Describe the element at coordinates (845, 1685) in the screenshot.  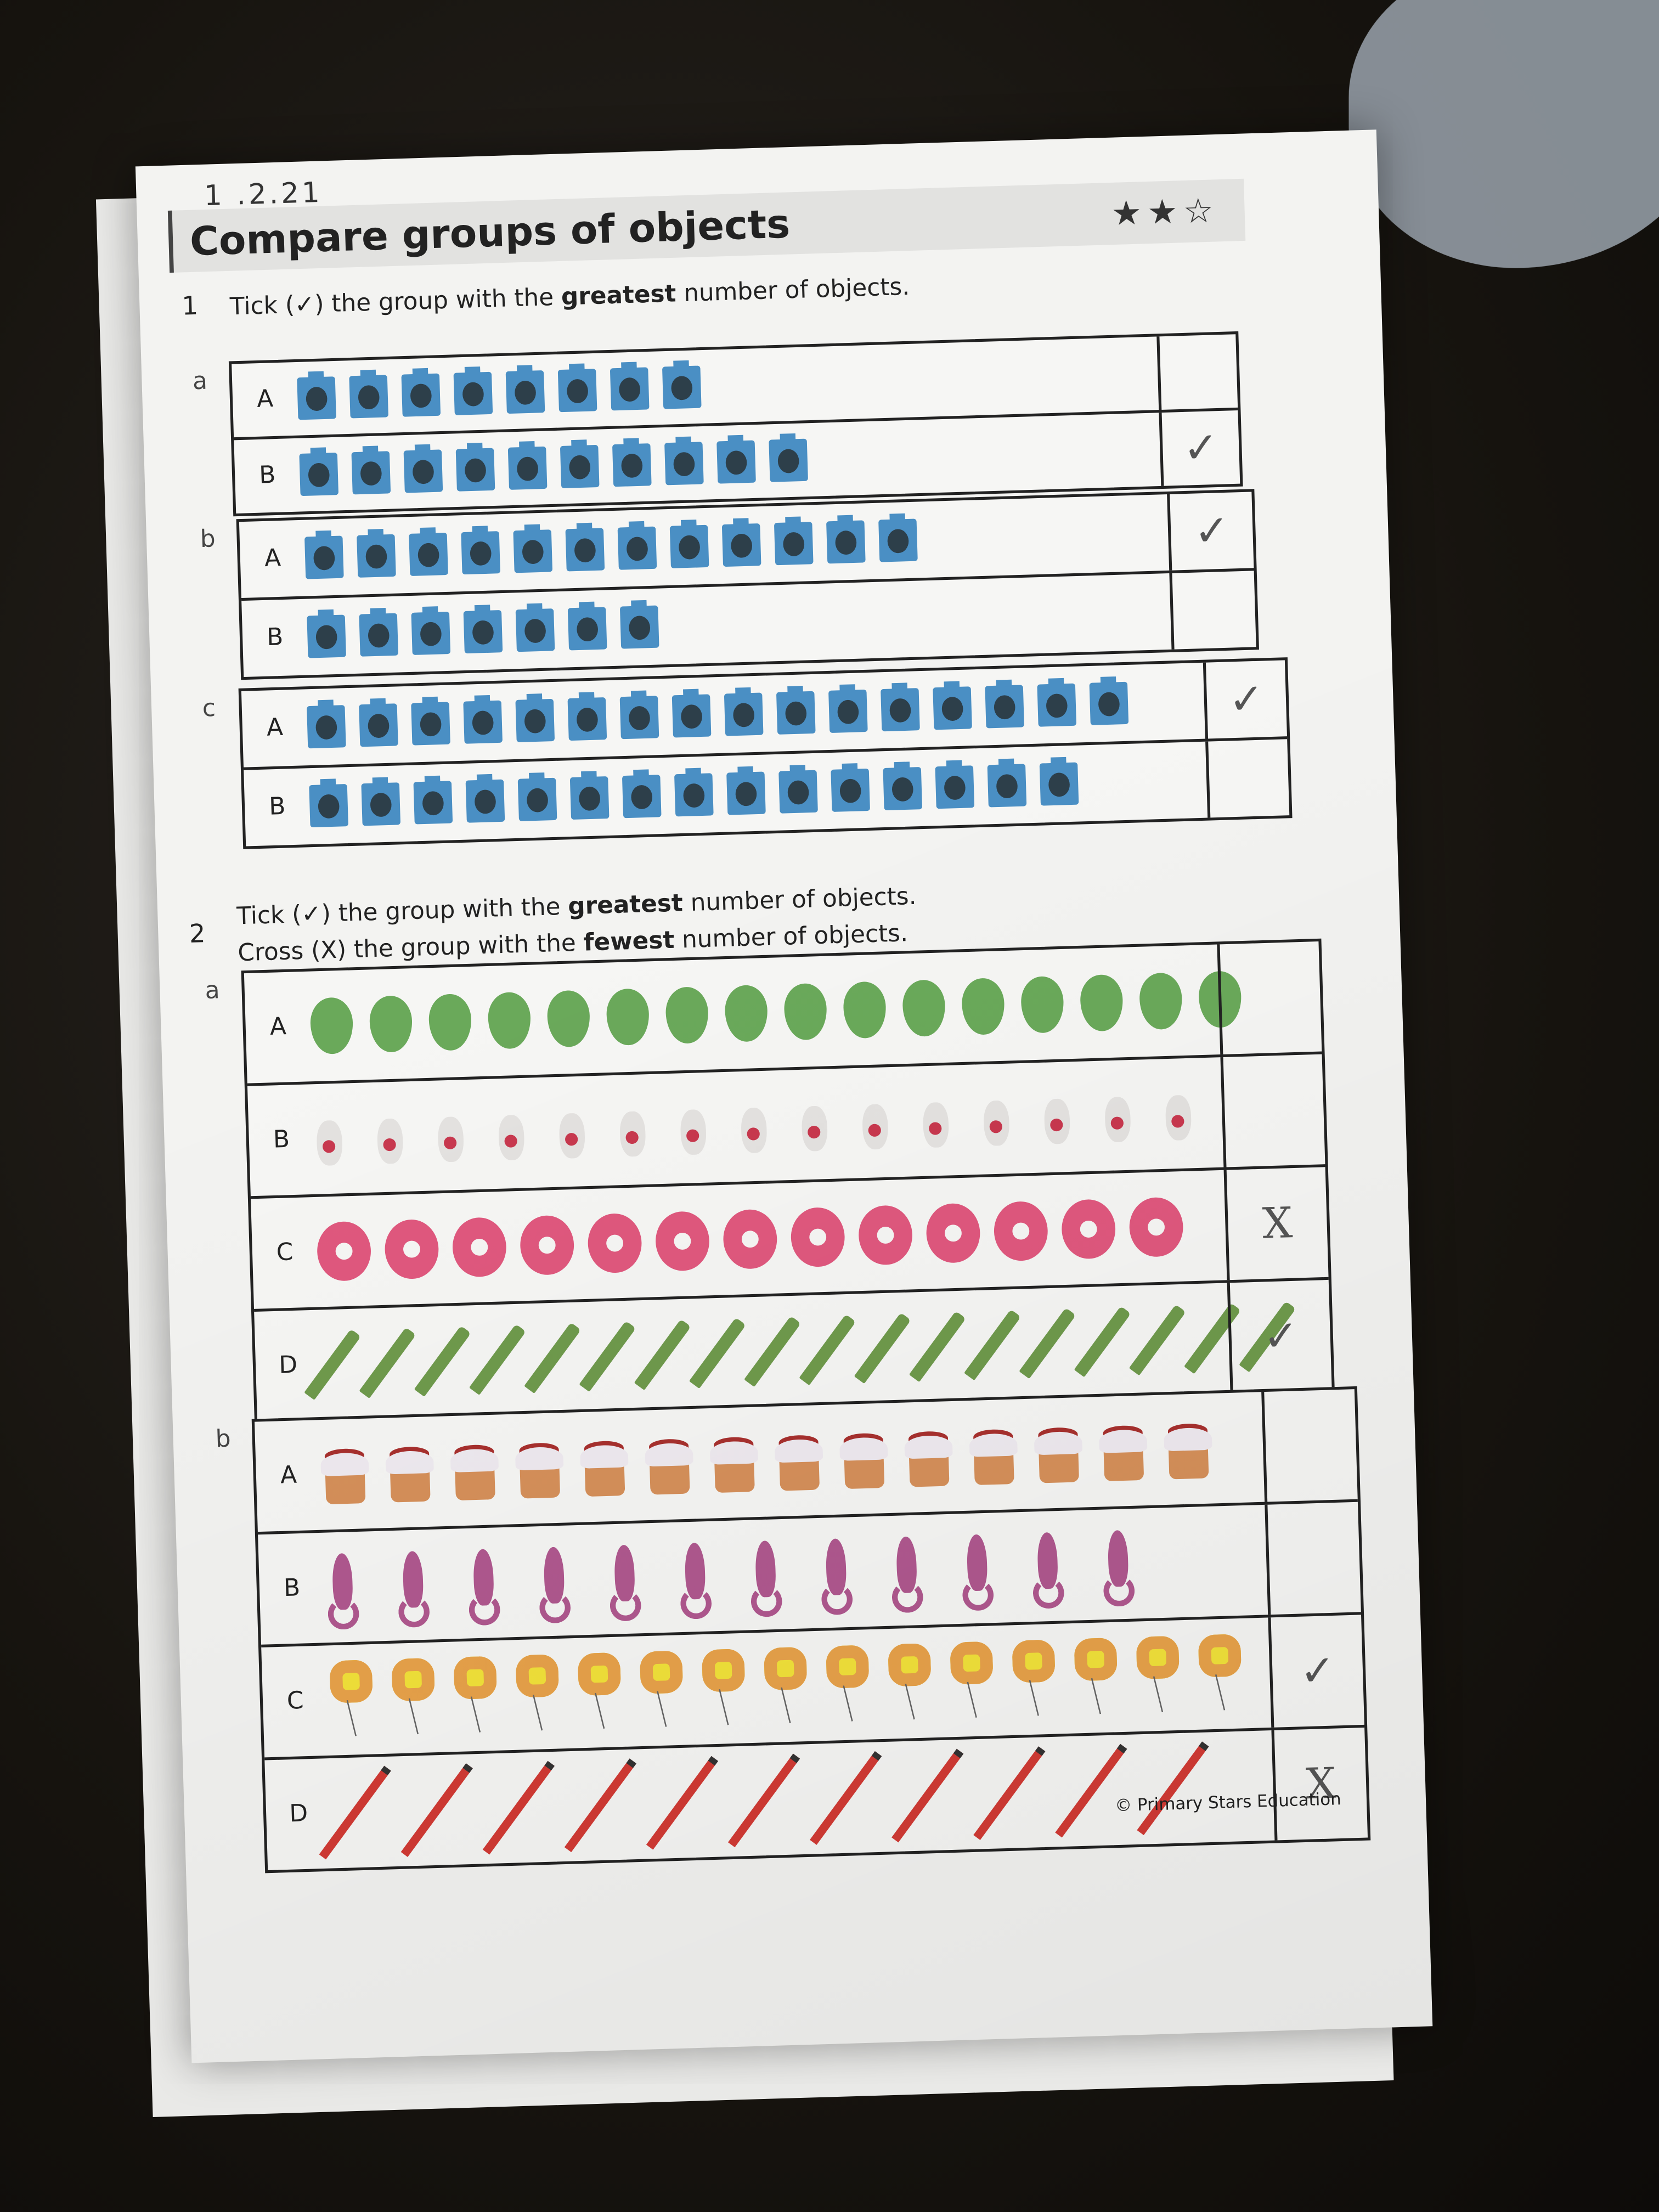
I see `object-group` at that location.